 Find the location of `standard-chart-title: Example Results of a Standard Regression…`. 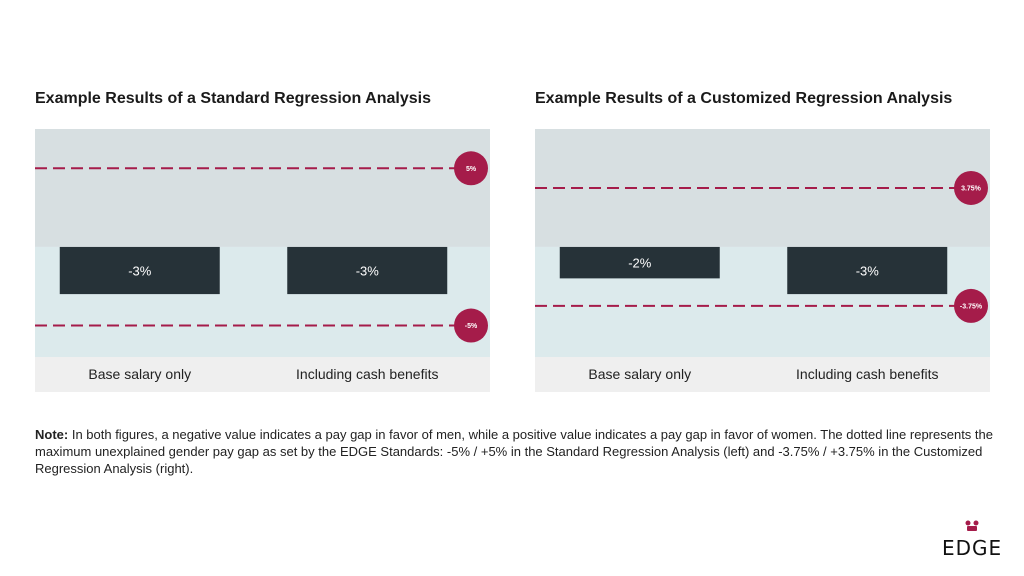

standard-chart-title: Example Results of a Standard Regression… is located at coordinates (233, 98).